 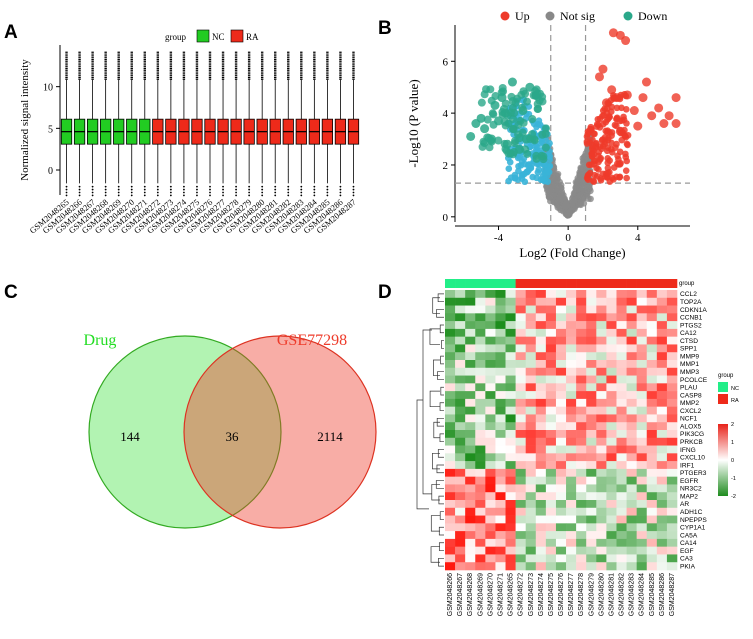 I want to click on heatmap-row-label: CA12, so click(x=688, y=333).